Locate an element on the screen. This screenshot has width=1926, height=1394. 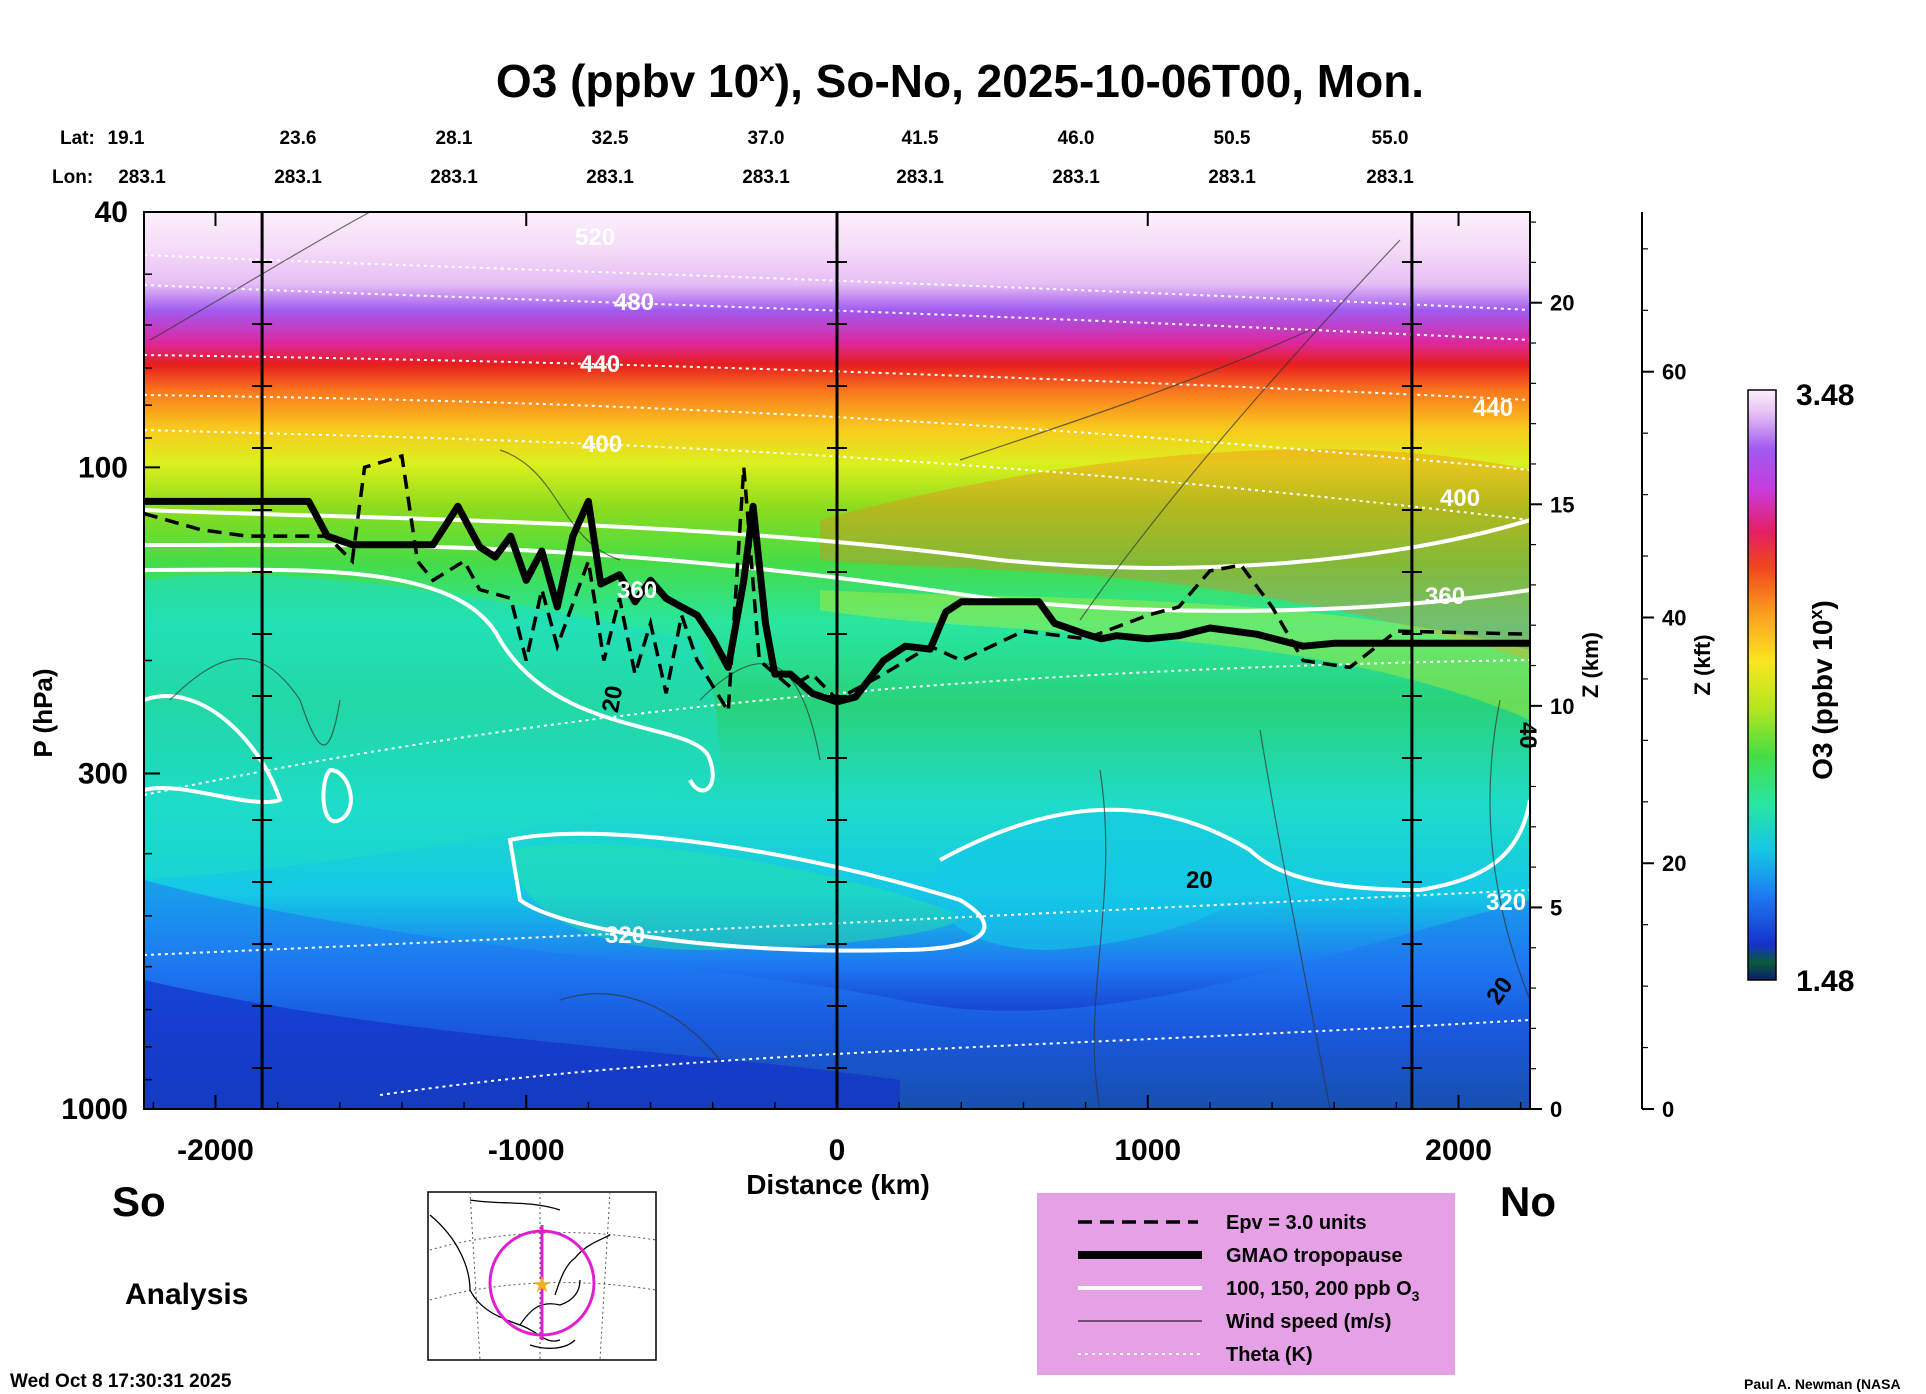
legend-item-tropopause: GMAO tropopause is located at coordinates (1240, 1256).